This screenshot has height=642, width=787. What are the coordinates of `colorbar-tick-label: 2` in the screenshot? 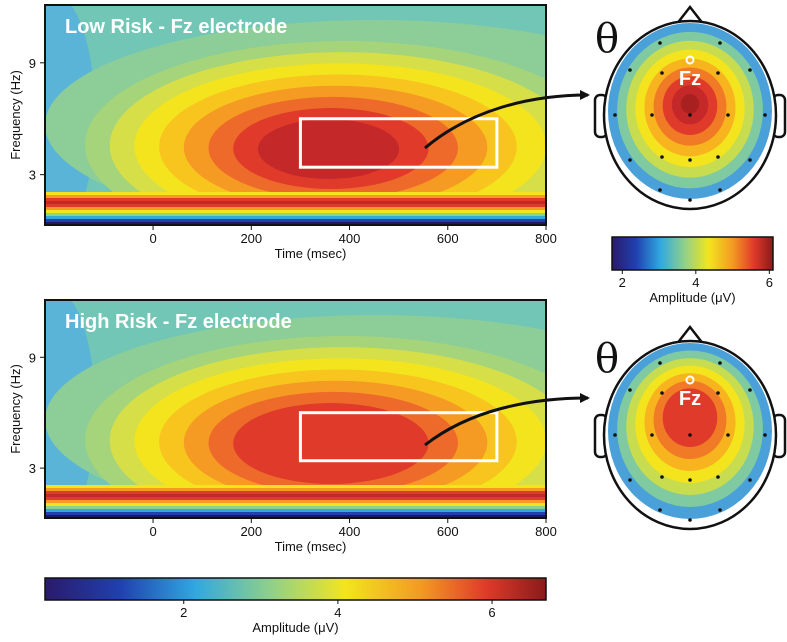 It's located at (183, 612).